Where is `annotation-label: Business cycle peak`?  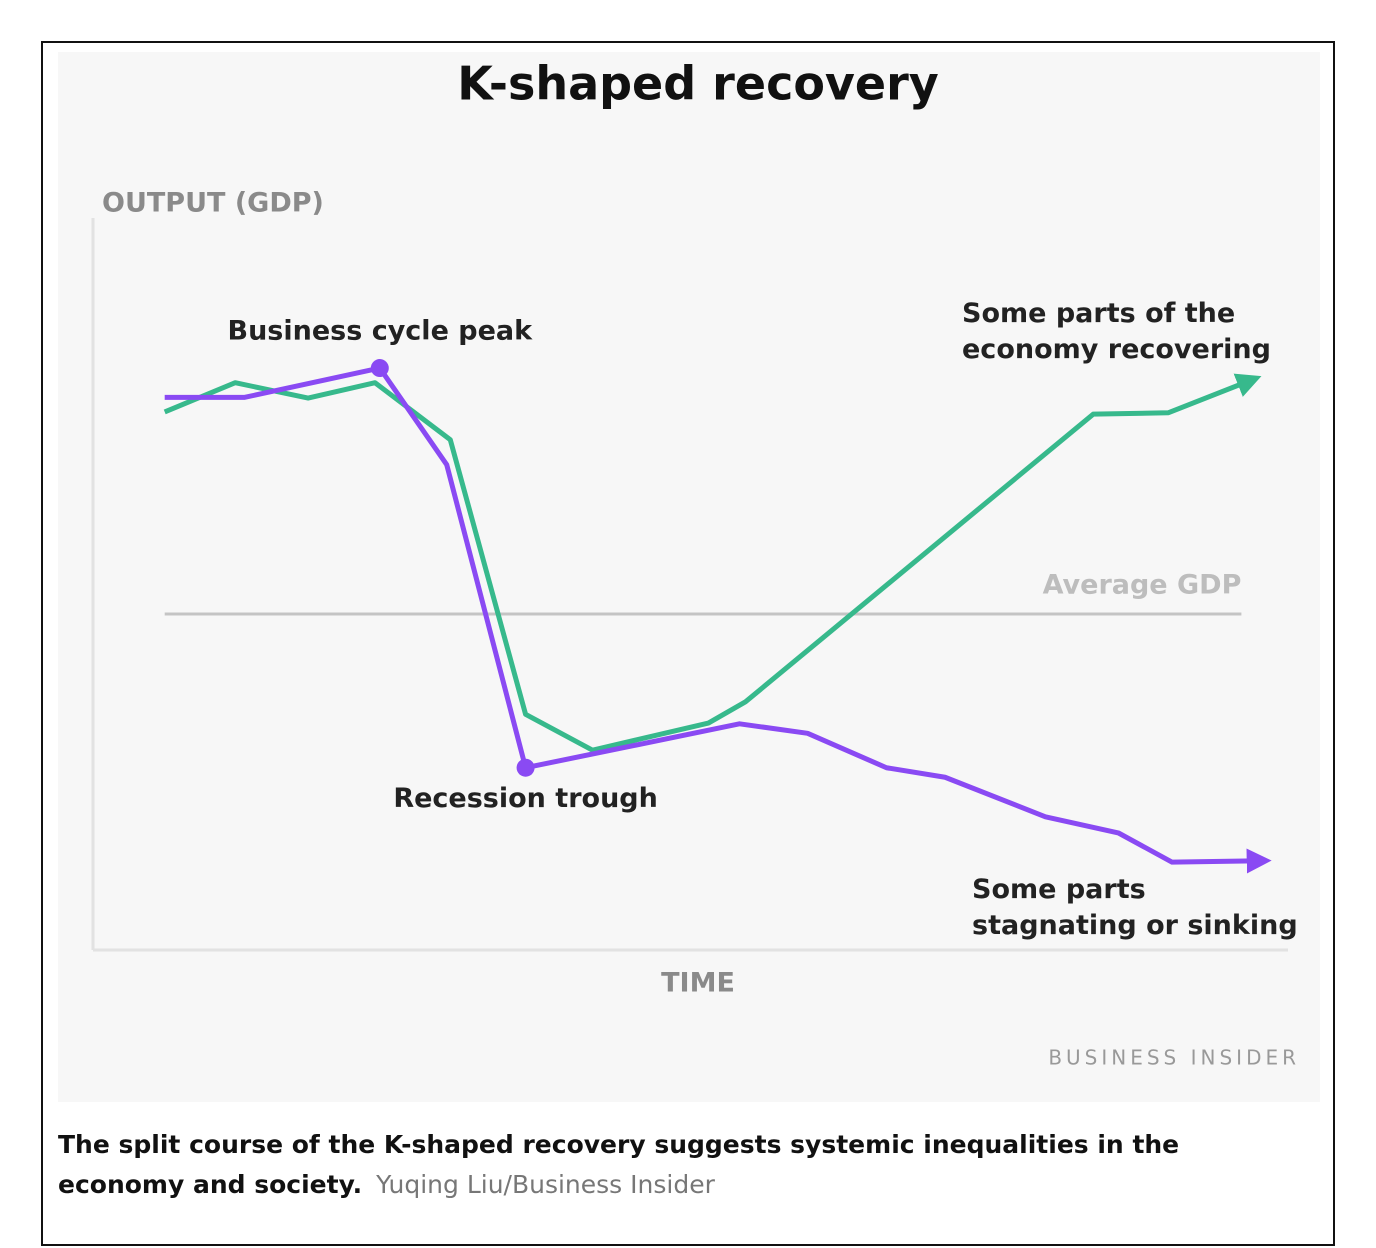 annotation-label: Business cycle peak is located at coordinates (381, 331).